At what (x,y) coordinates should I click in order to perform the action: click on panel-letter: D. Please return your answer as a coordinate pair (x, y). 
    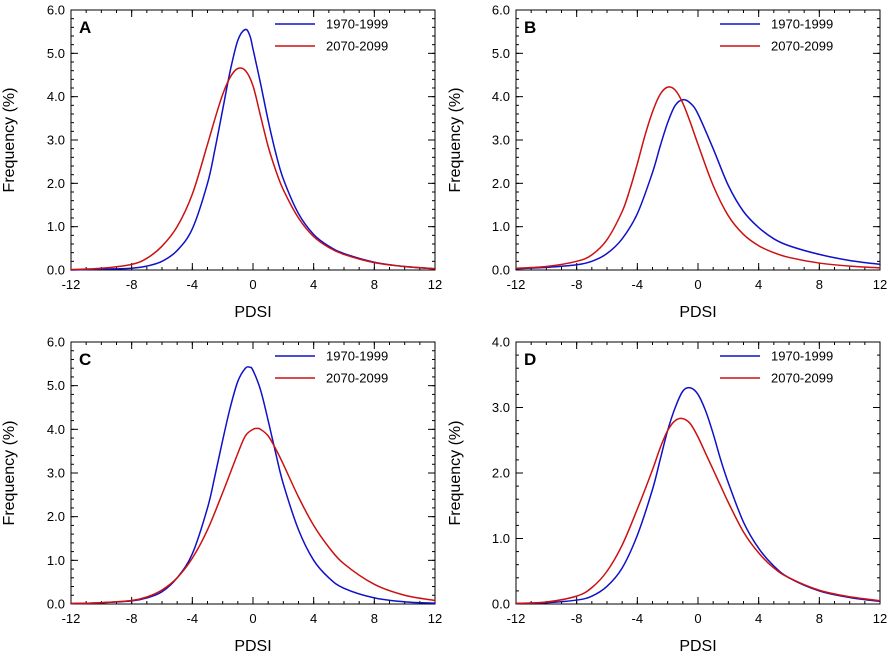
    Looking at the image, I should click on (530, 359).